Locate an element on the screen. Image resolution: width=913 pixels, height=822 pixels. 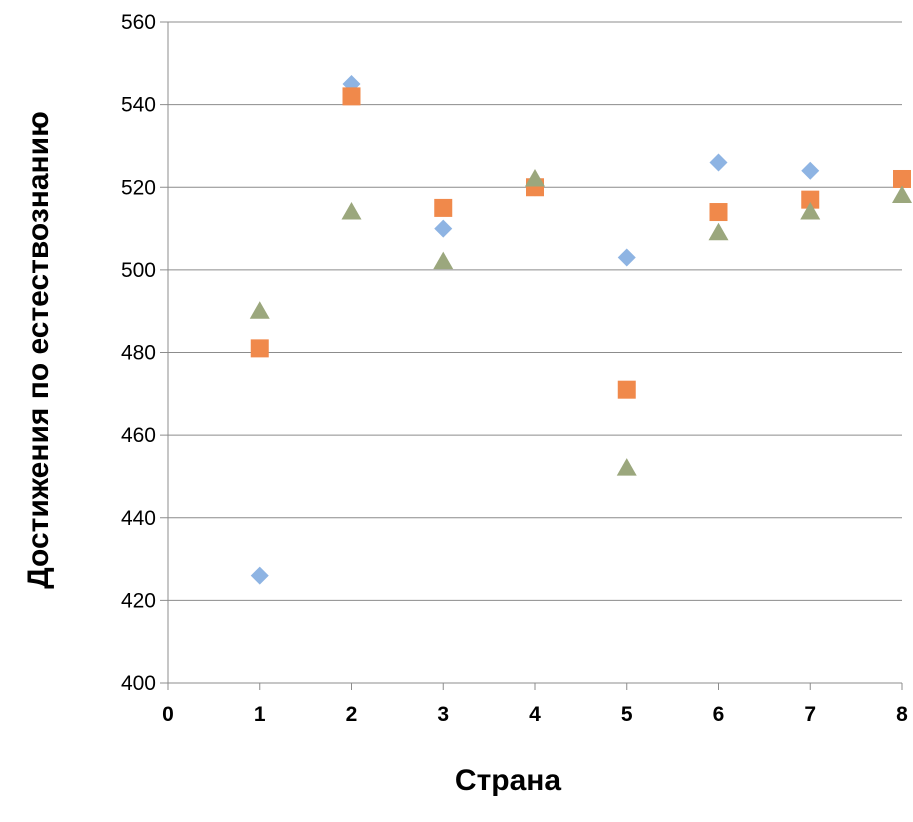
y-tick-label: 440 is located at coordinates (138, 518).